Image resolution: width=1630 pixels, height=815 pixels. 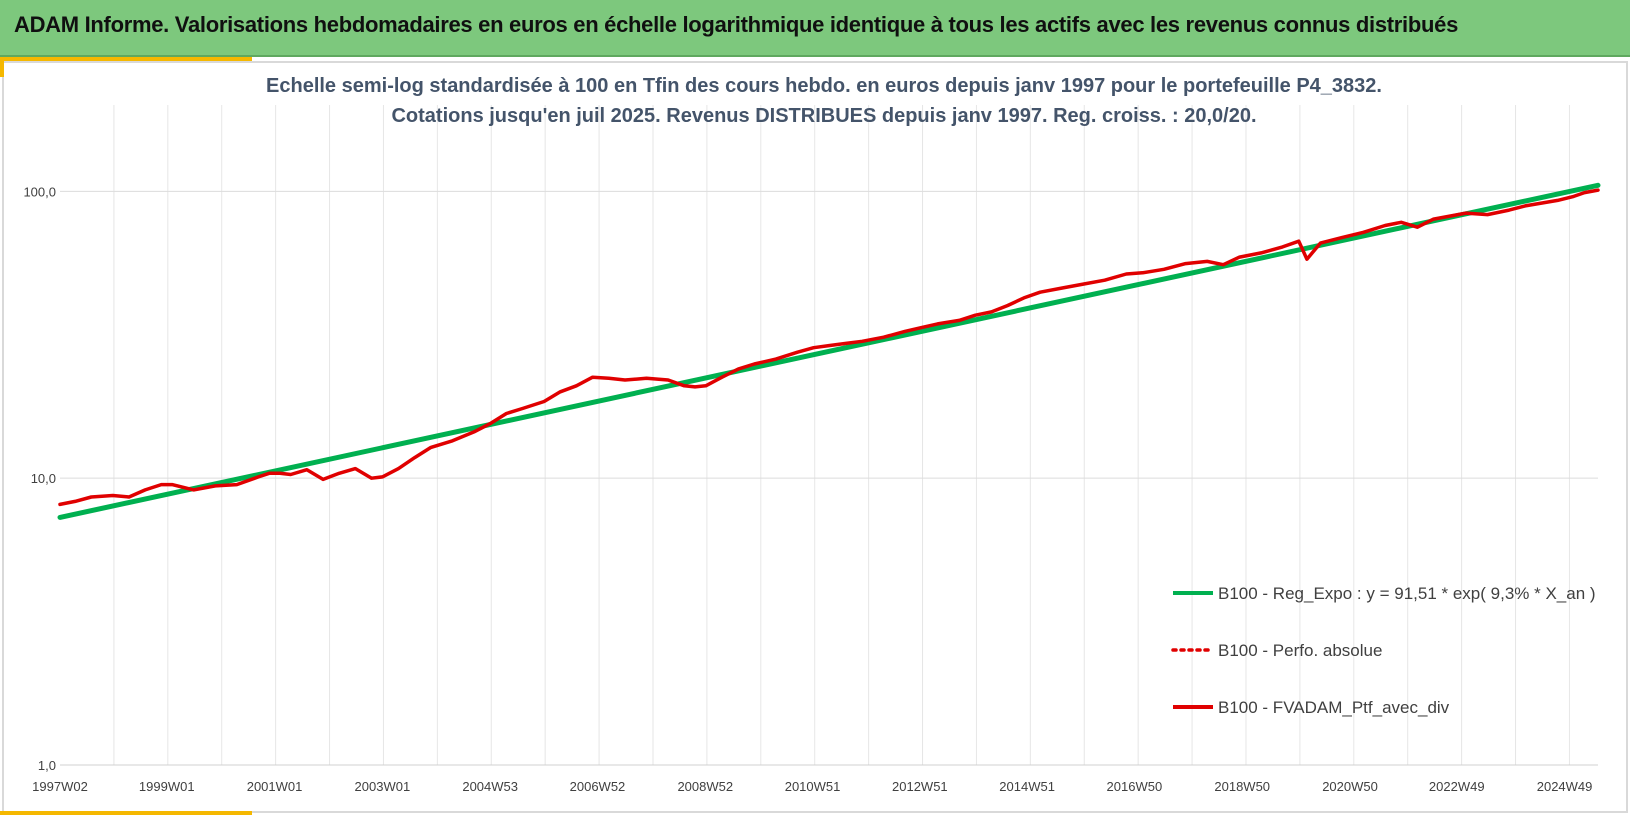 I want to click on x-tick-label: 2004W53, so click(x=490, y=786).